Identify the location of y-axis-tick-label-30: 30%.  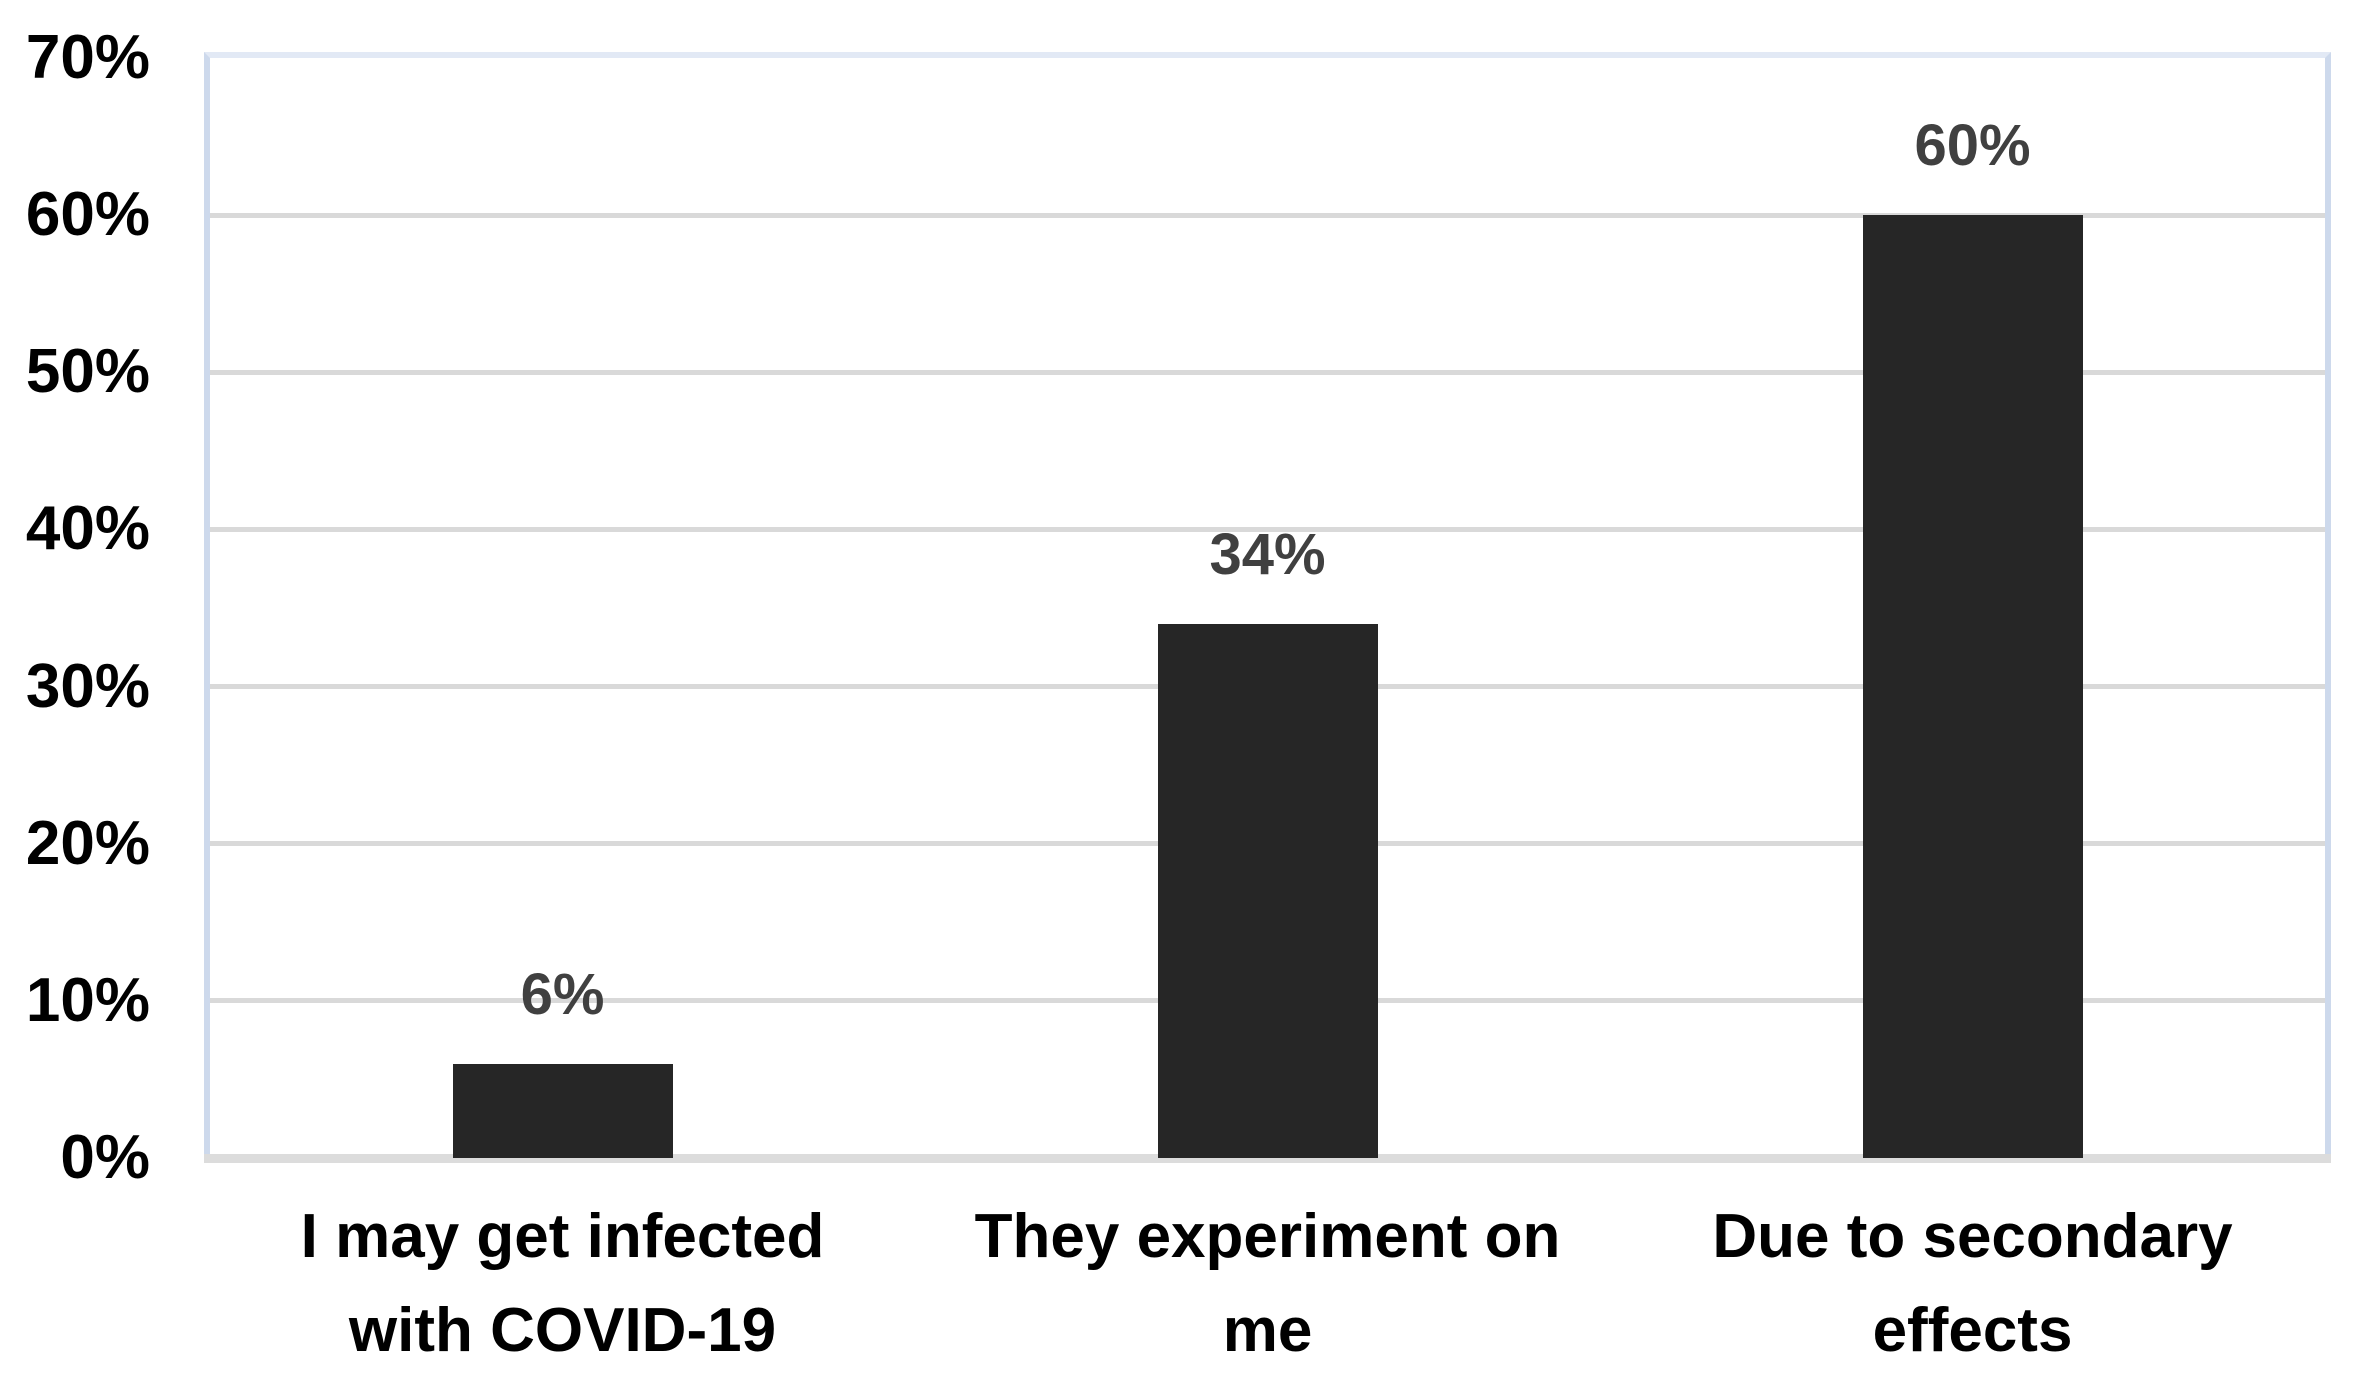
(87, 686).